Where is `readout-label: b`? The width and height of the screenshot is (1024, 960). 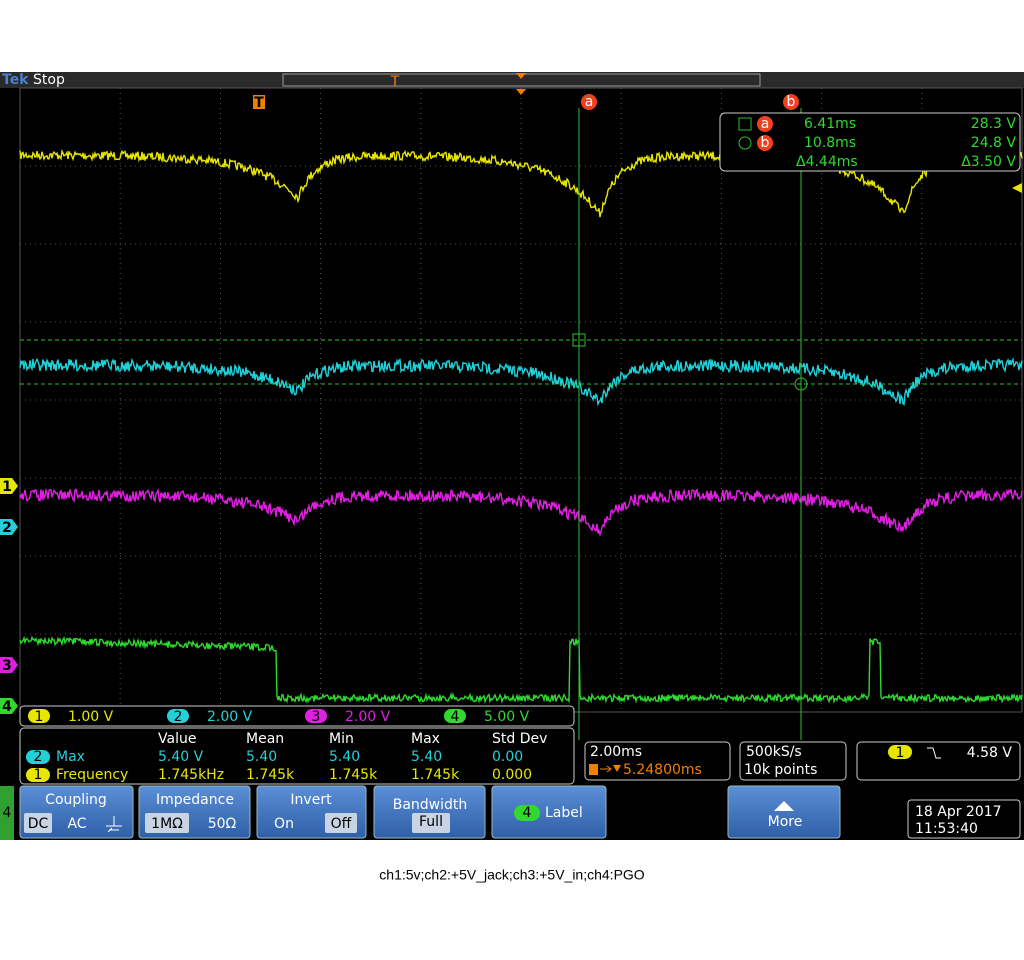
readout-label: b is located at coordinates (765, 143).